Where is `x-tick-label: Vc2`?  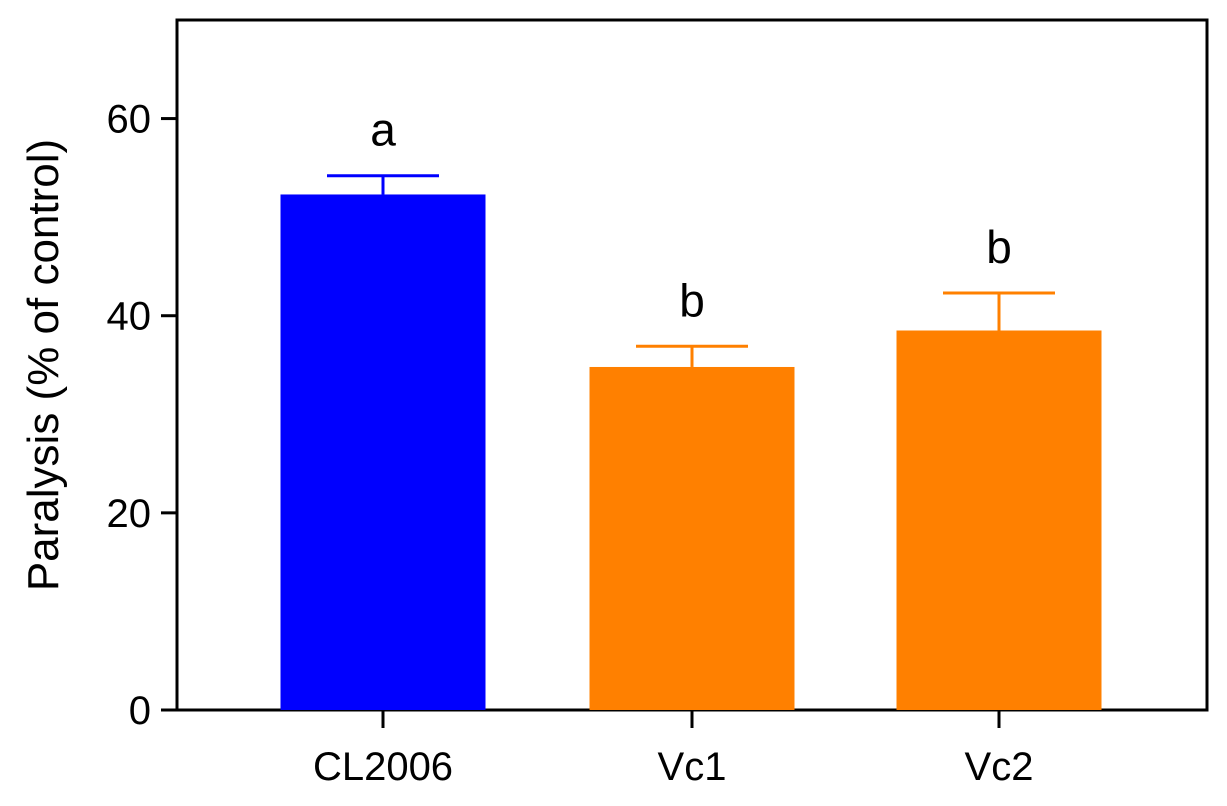
x-tick-label: Vc2 is located at coordinates (999, 767).